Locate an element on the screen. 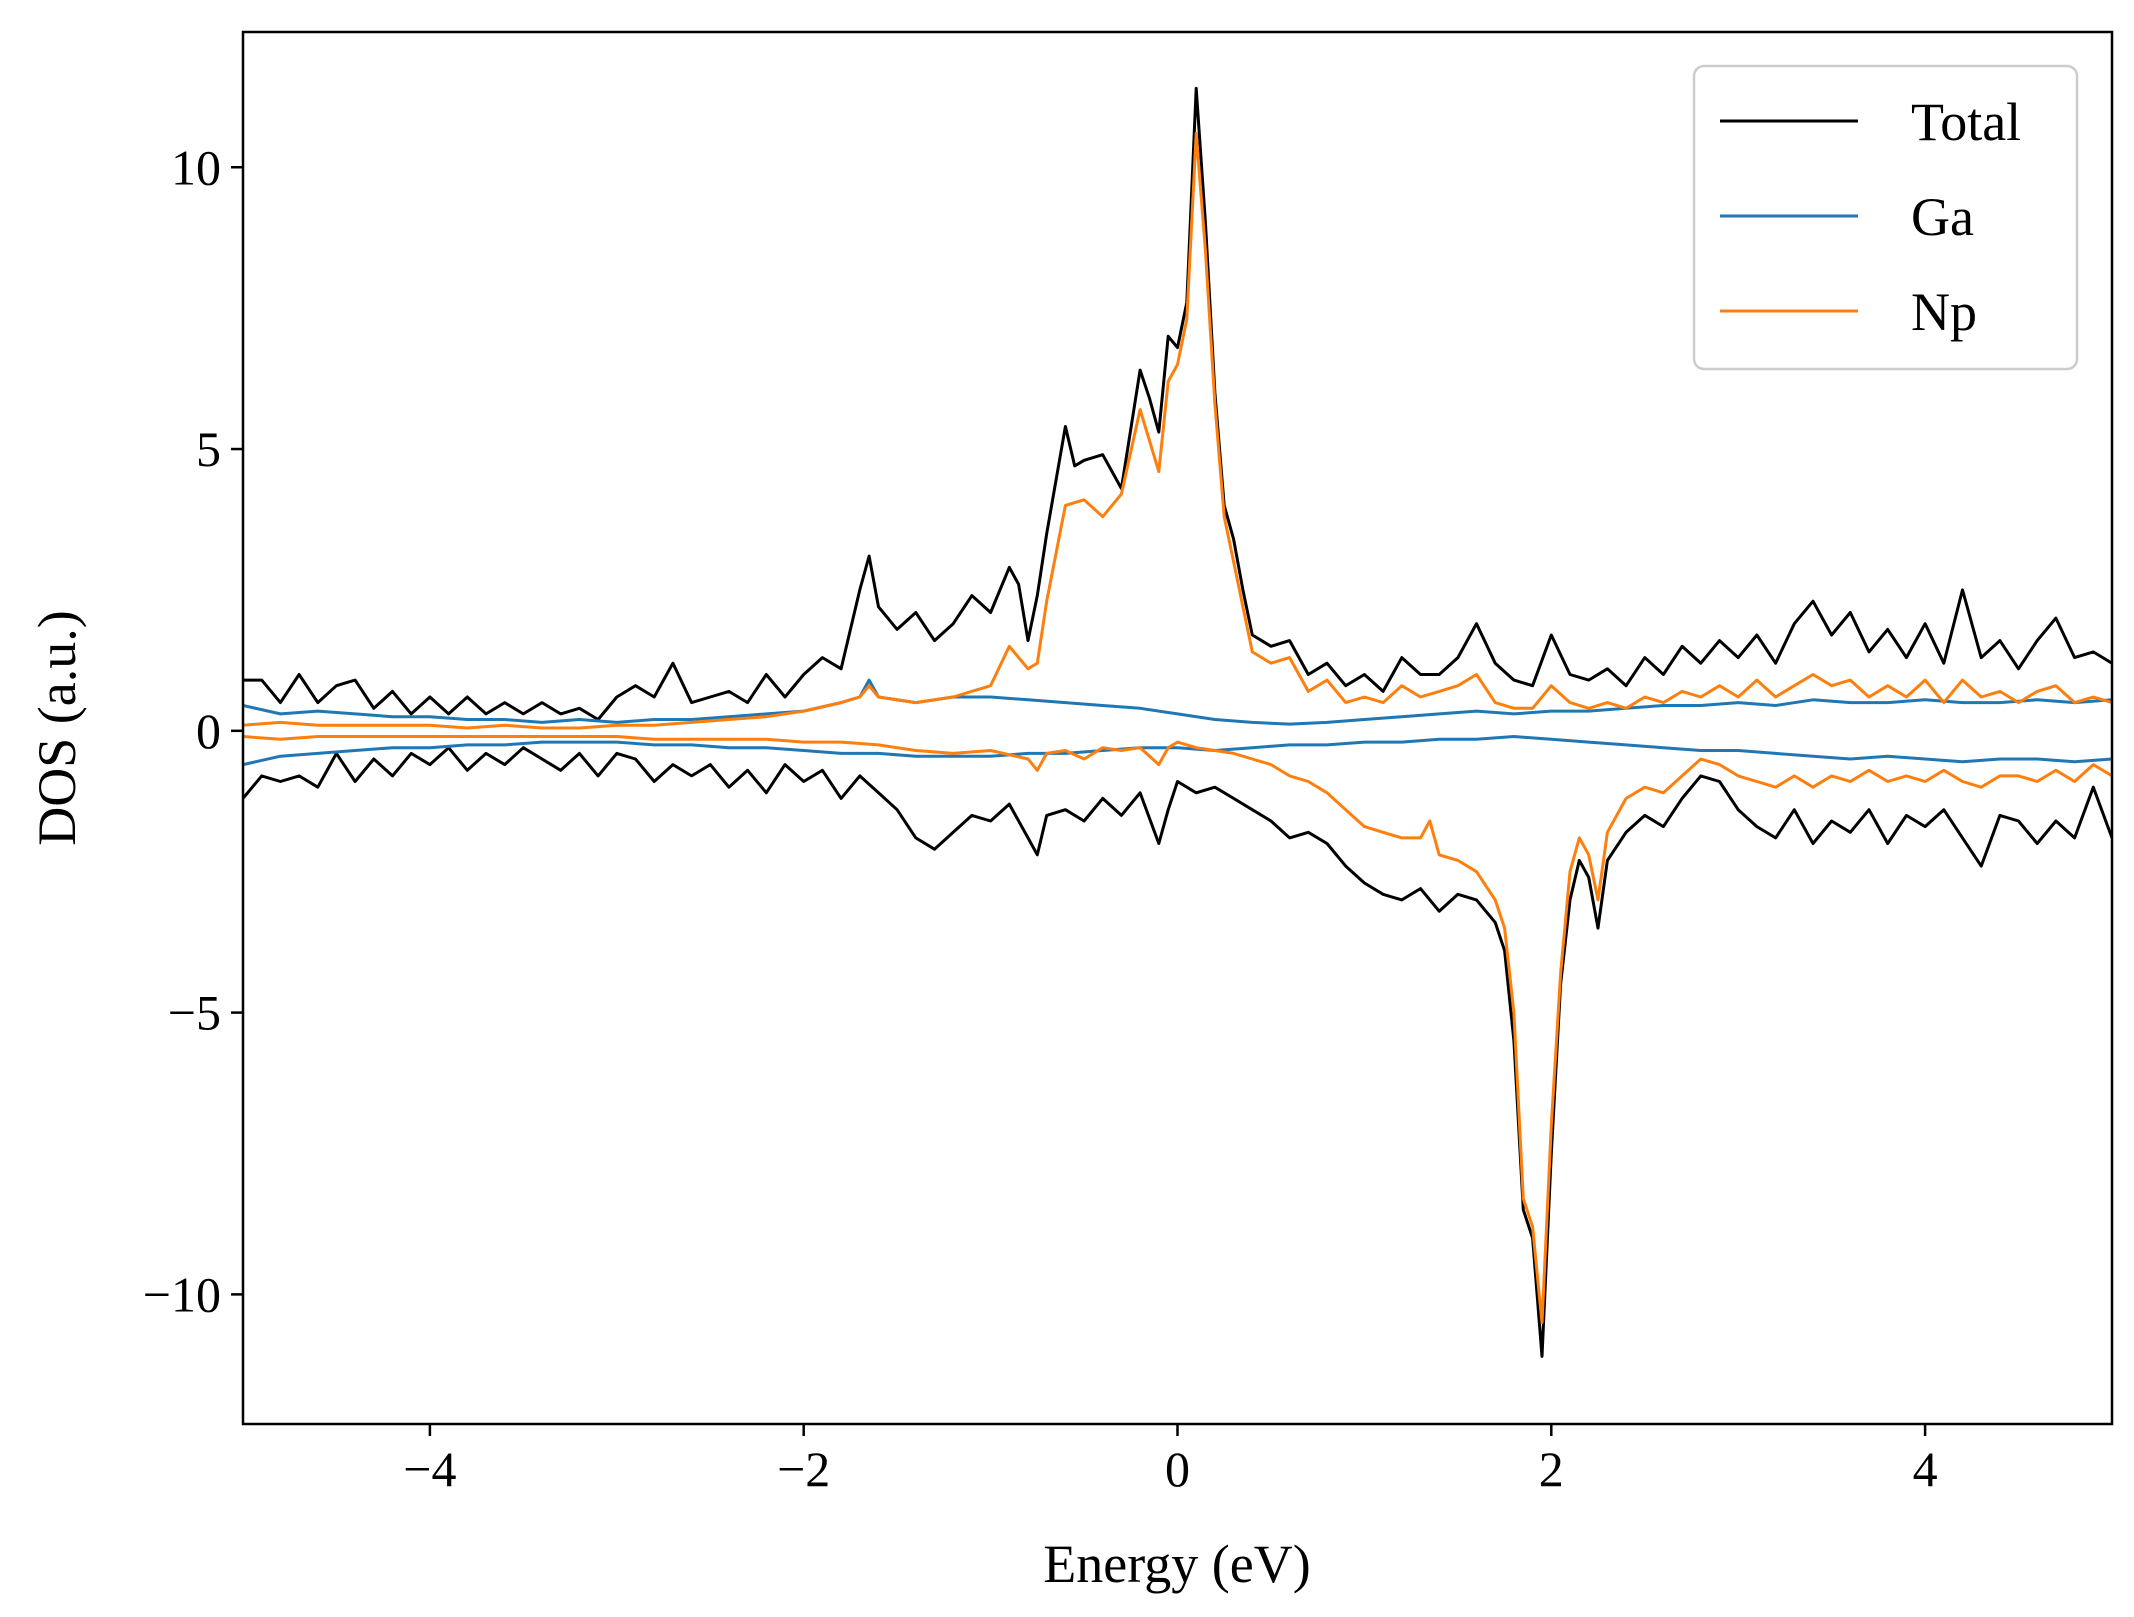 Image resolution: width=2134 pixels, height=1617 pixels. legend-label-np: Np is located at coordinates (1944, 312).